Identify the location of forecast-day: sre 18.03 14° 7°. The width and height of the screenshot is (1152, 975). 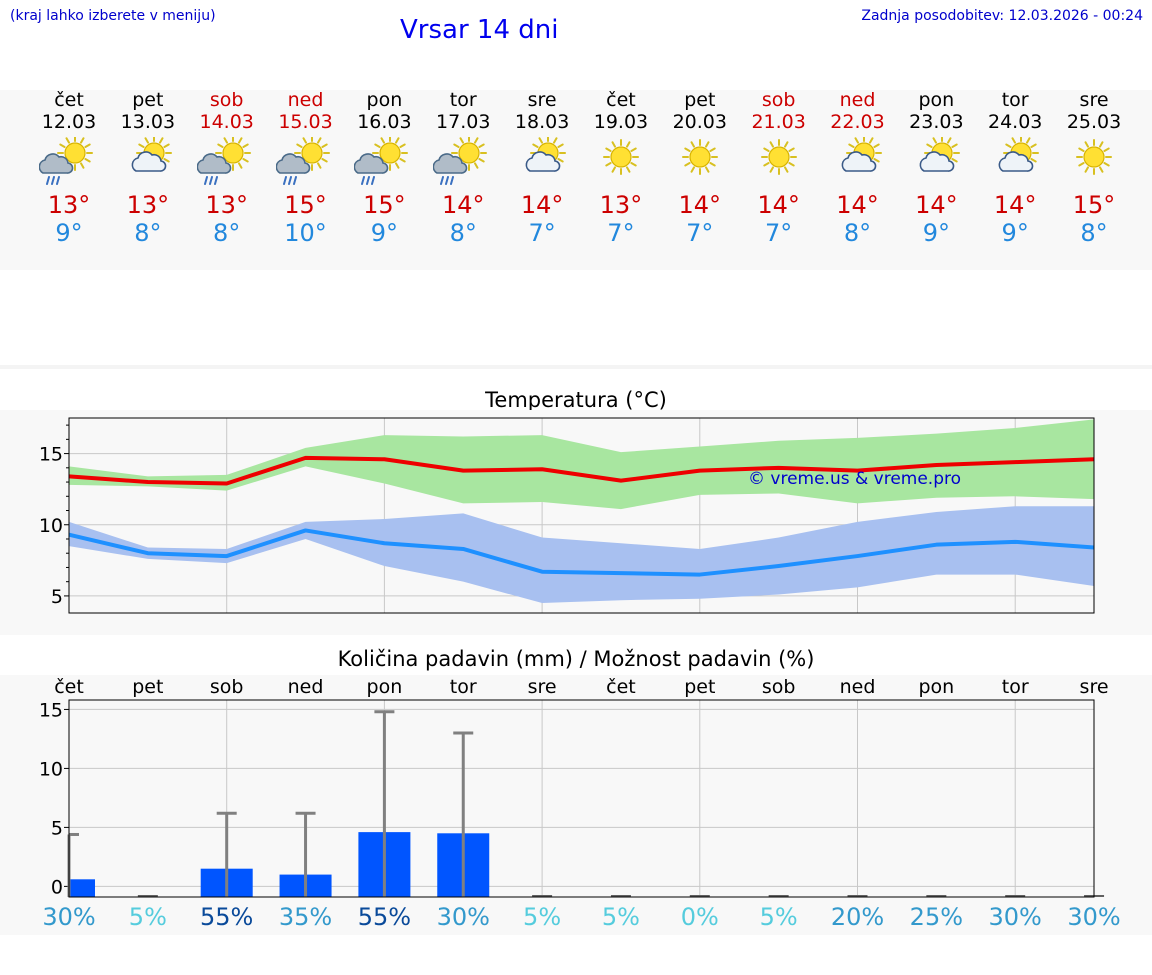
(542, 168).